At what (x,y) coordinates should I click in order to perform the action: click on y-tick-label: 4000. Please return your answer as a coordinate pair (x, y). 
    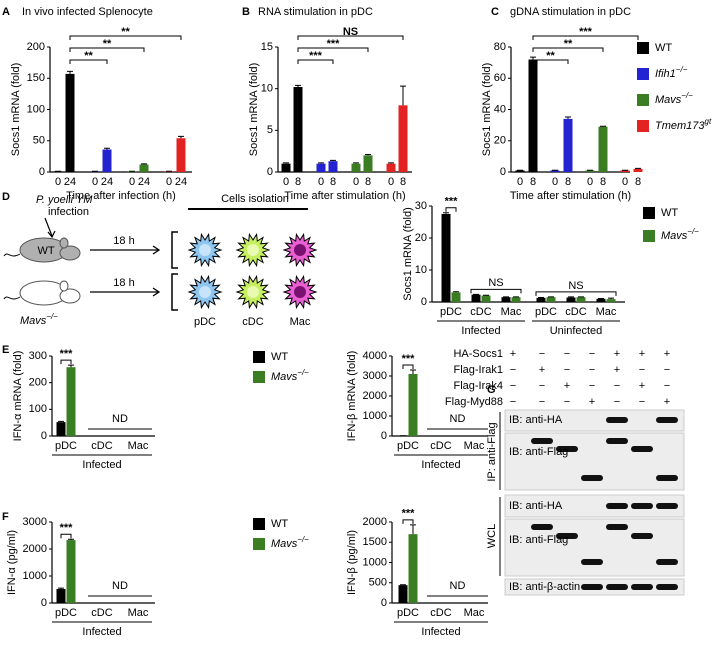
    Looking at the image, I should click on (375, 356).